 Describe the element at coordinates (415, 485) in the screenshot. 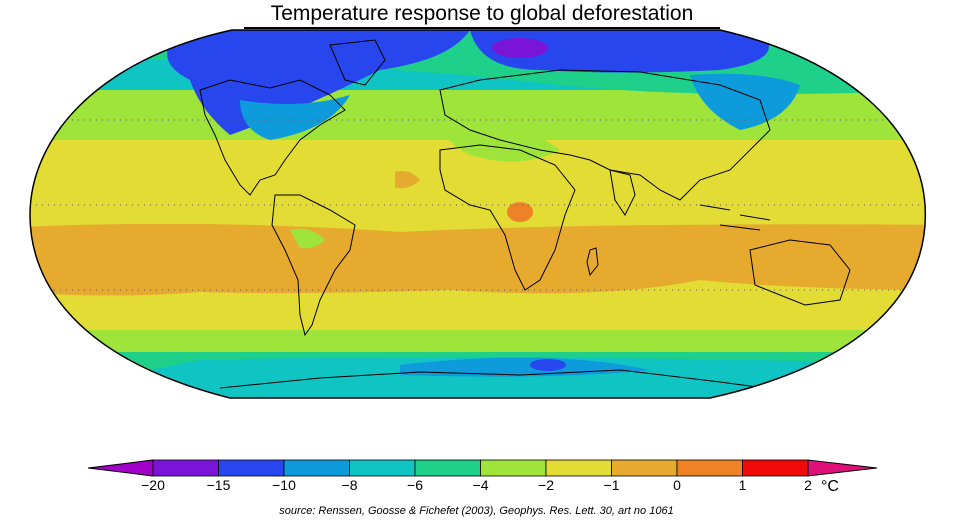

I see `colorbar-tick-label: −6` at that location.